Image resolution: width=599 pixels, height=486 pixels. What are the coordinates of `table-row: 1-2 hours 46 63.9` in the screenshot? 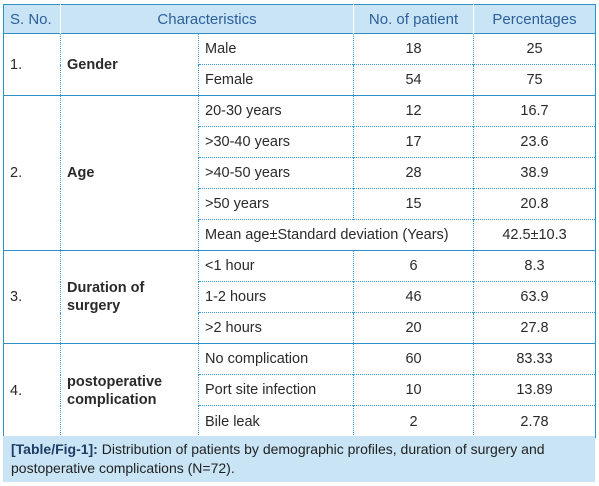 It's located at (300, 297).